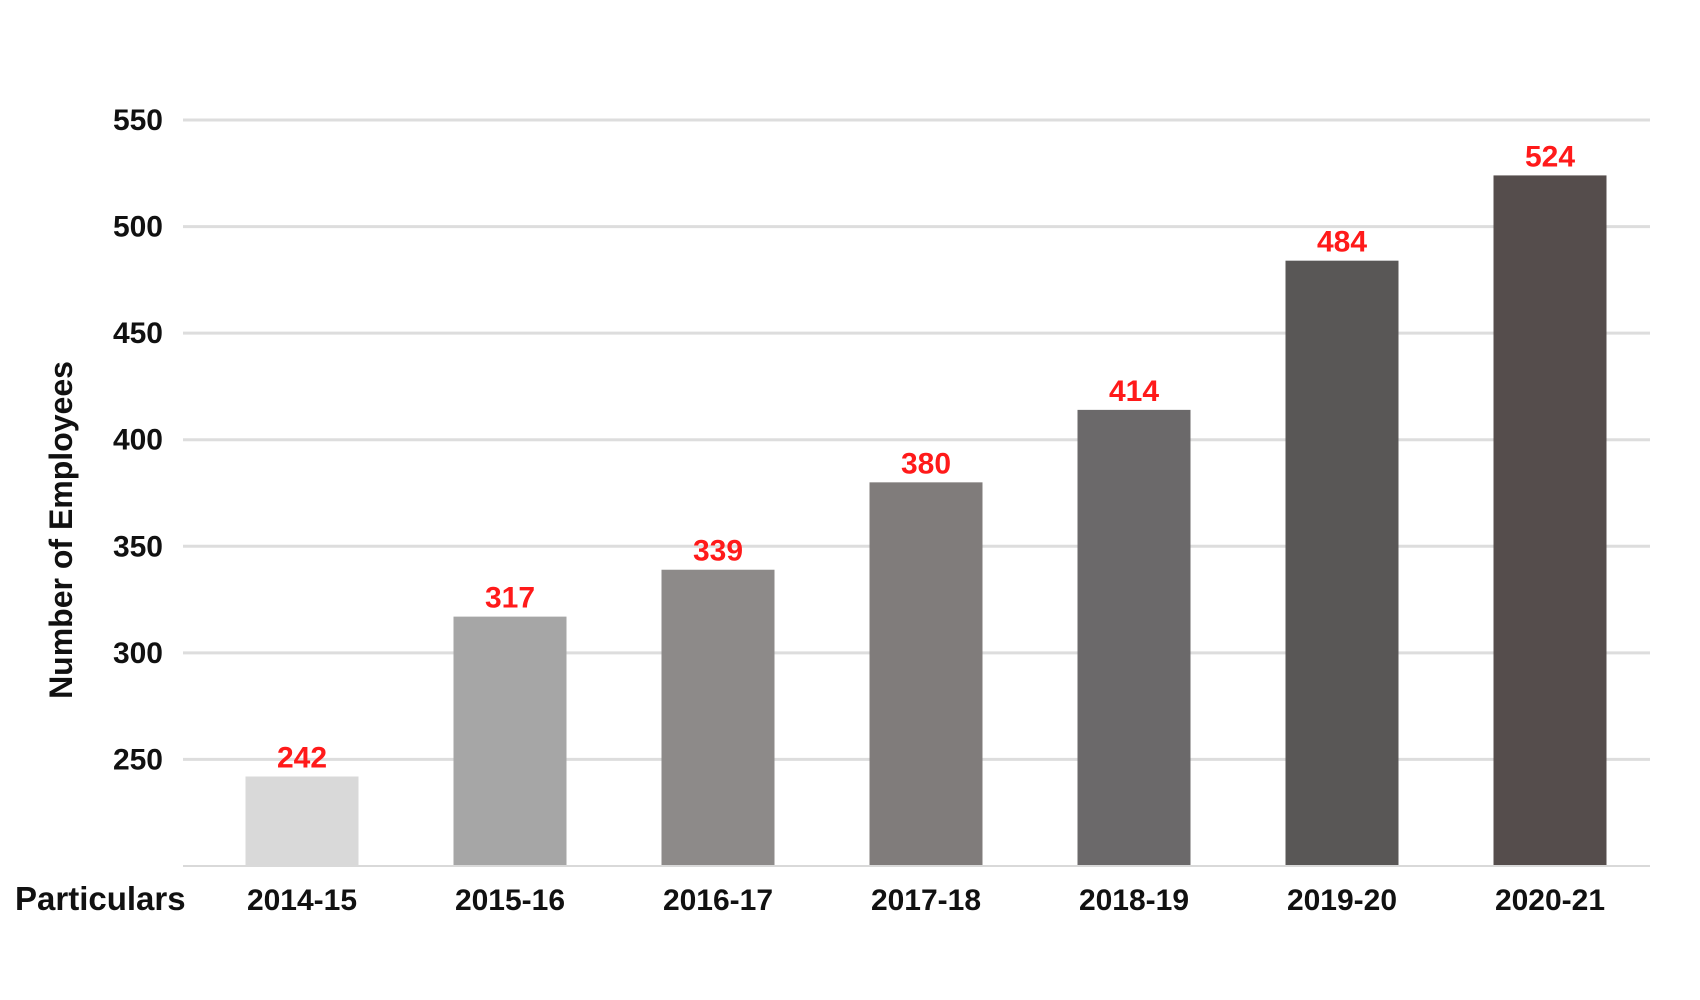 This screenshot has height=1000, width=1700. I want to click on data-label-2015-16: 317, so click(510, 598).